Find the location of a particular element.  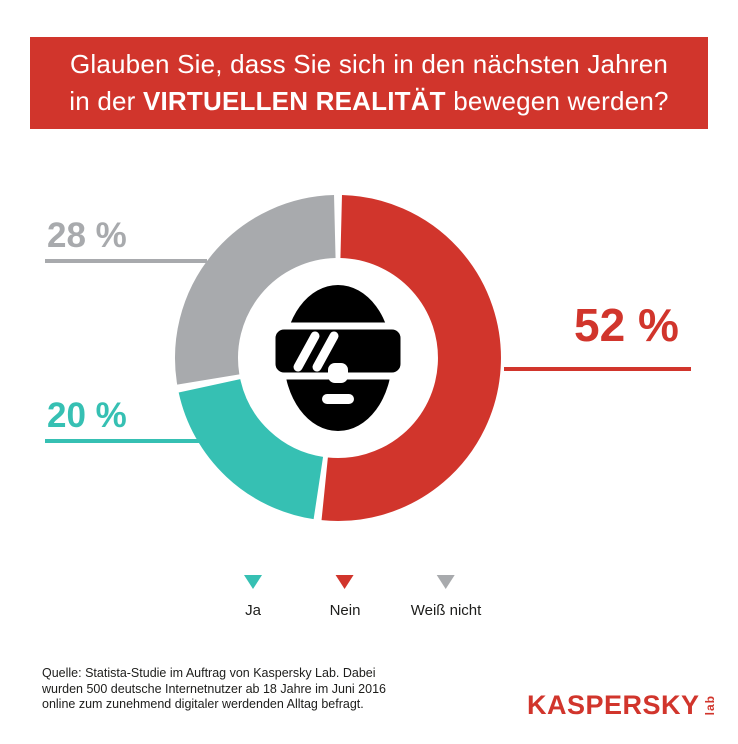

callout-weiss-nicht-value: 28 % is located at coordinates (87, 235).